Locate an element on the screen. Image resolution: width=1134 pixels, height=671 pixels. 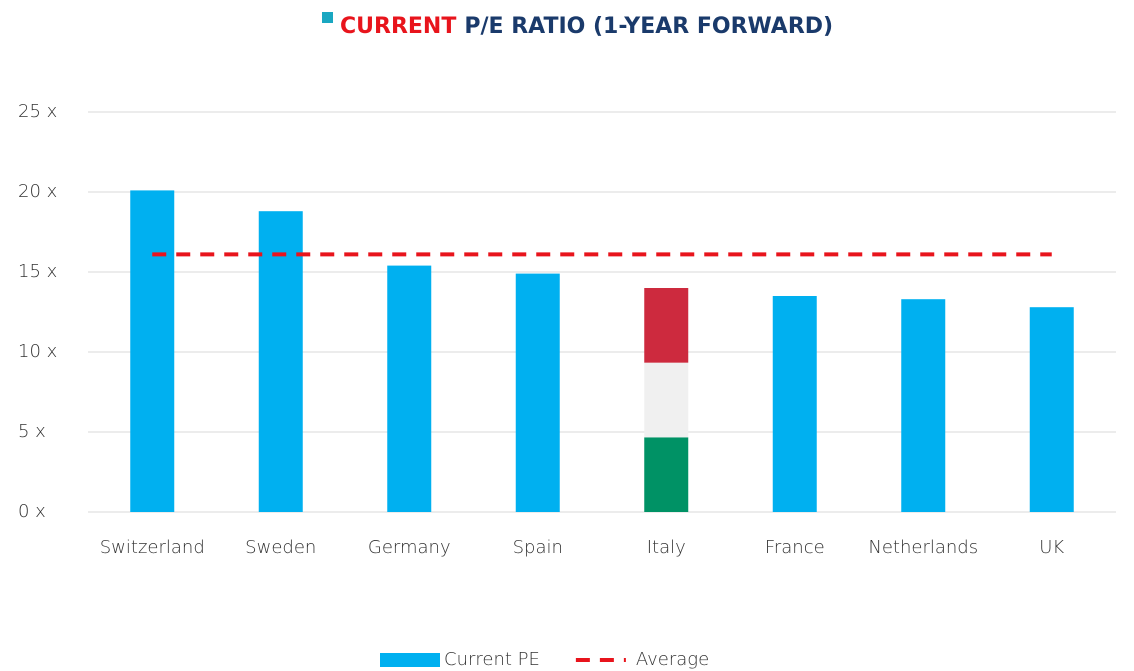
y-tick-label: 10 x is located at coordinates (37, 351).